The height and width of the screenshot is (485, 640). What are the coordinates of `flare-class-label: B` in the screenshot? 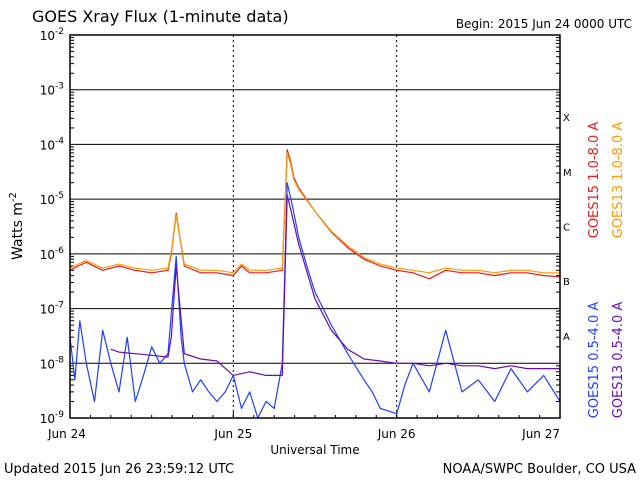 It's located at (566, 282).